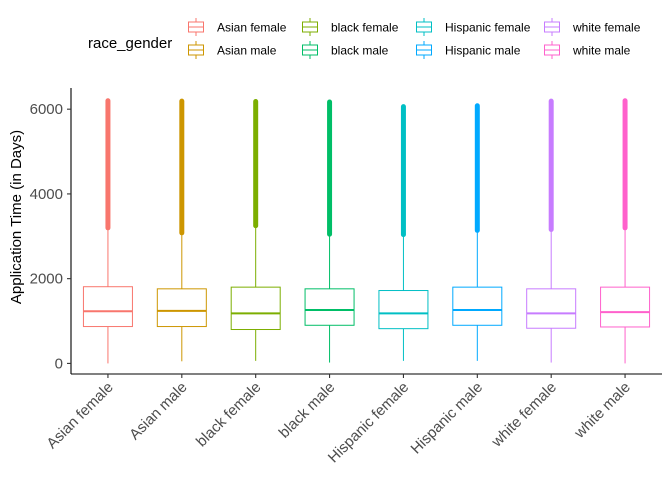 The image size is (672, 480). Describe the element at coordinates (79, 415) in the screenshot. I see `x-tick-label: Asian female` at that location.